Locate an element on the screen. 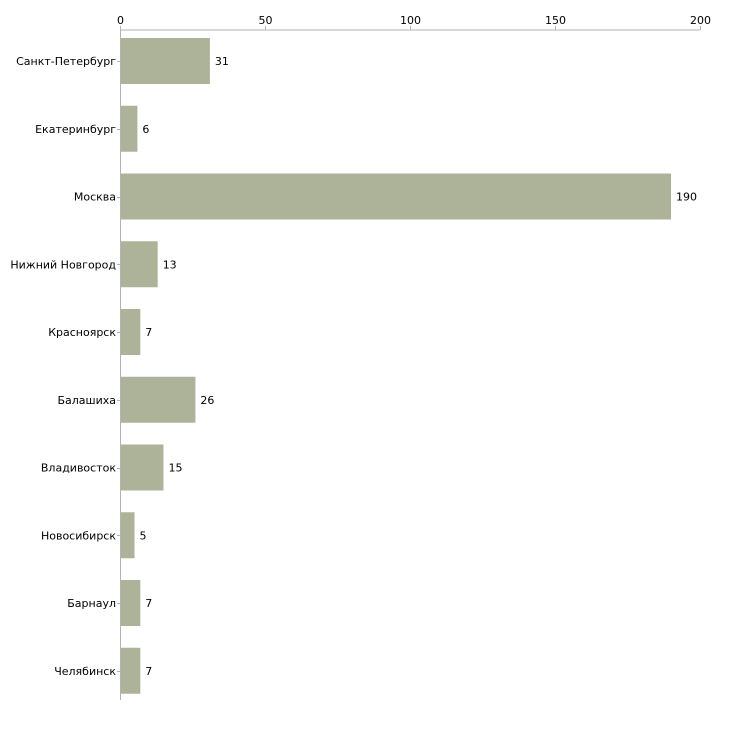 The height and width of the screenshot is (734, 730). data-label: 6 is located at coordinates (145, 129).